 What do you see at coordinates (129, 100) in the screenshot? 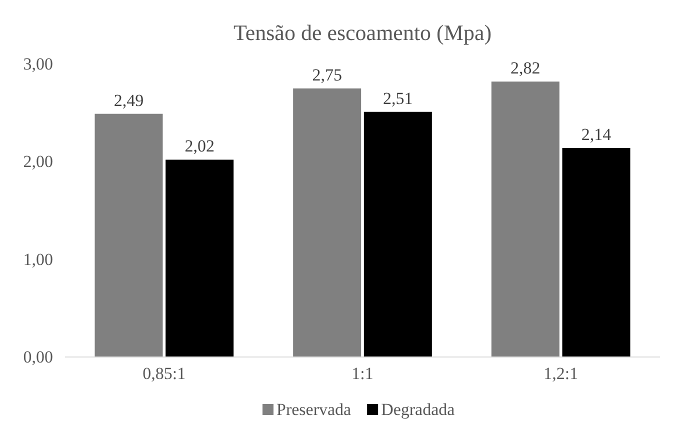
I see `data-label: 2,49` at bounding box center [129, 100].